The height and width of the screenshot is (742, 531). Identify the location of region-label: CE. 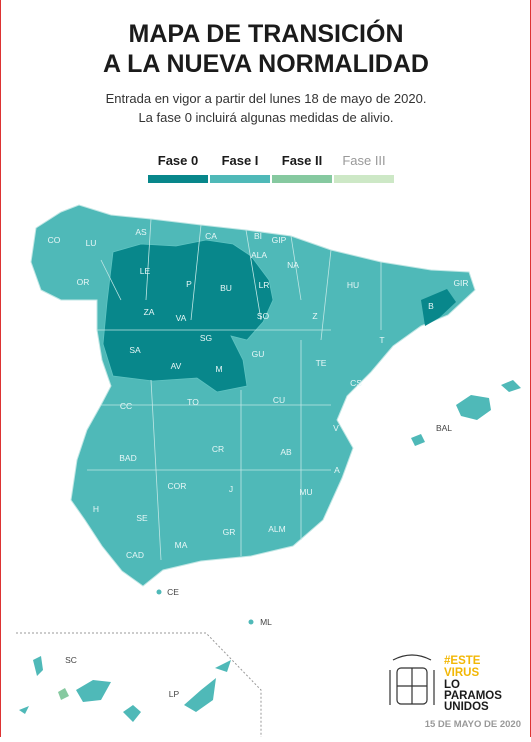
(173, 592).